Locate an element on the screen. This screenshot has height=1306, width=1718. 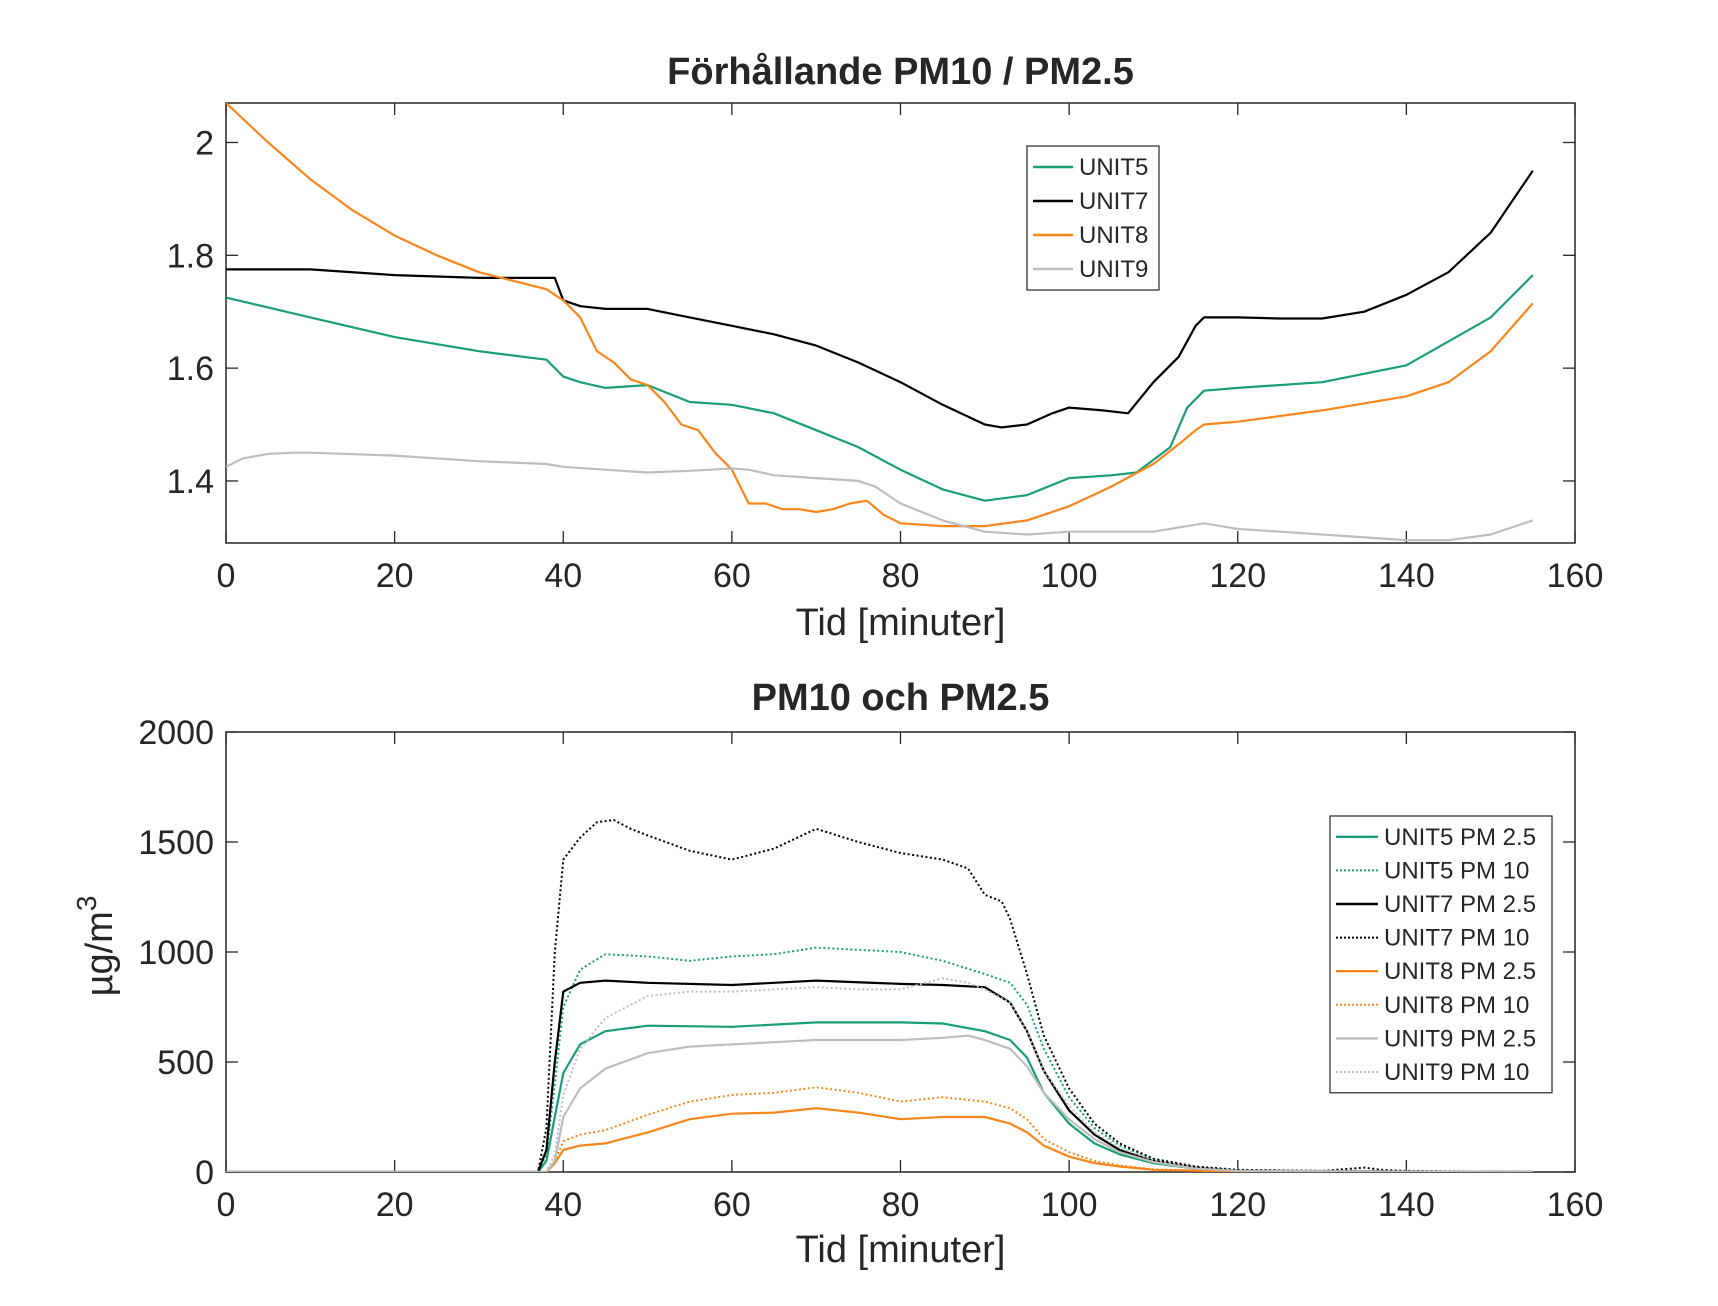
legend-entry-label: UNIT5 PM 2.5 is located at coordinates (1460, 837).